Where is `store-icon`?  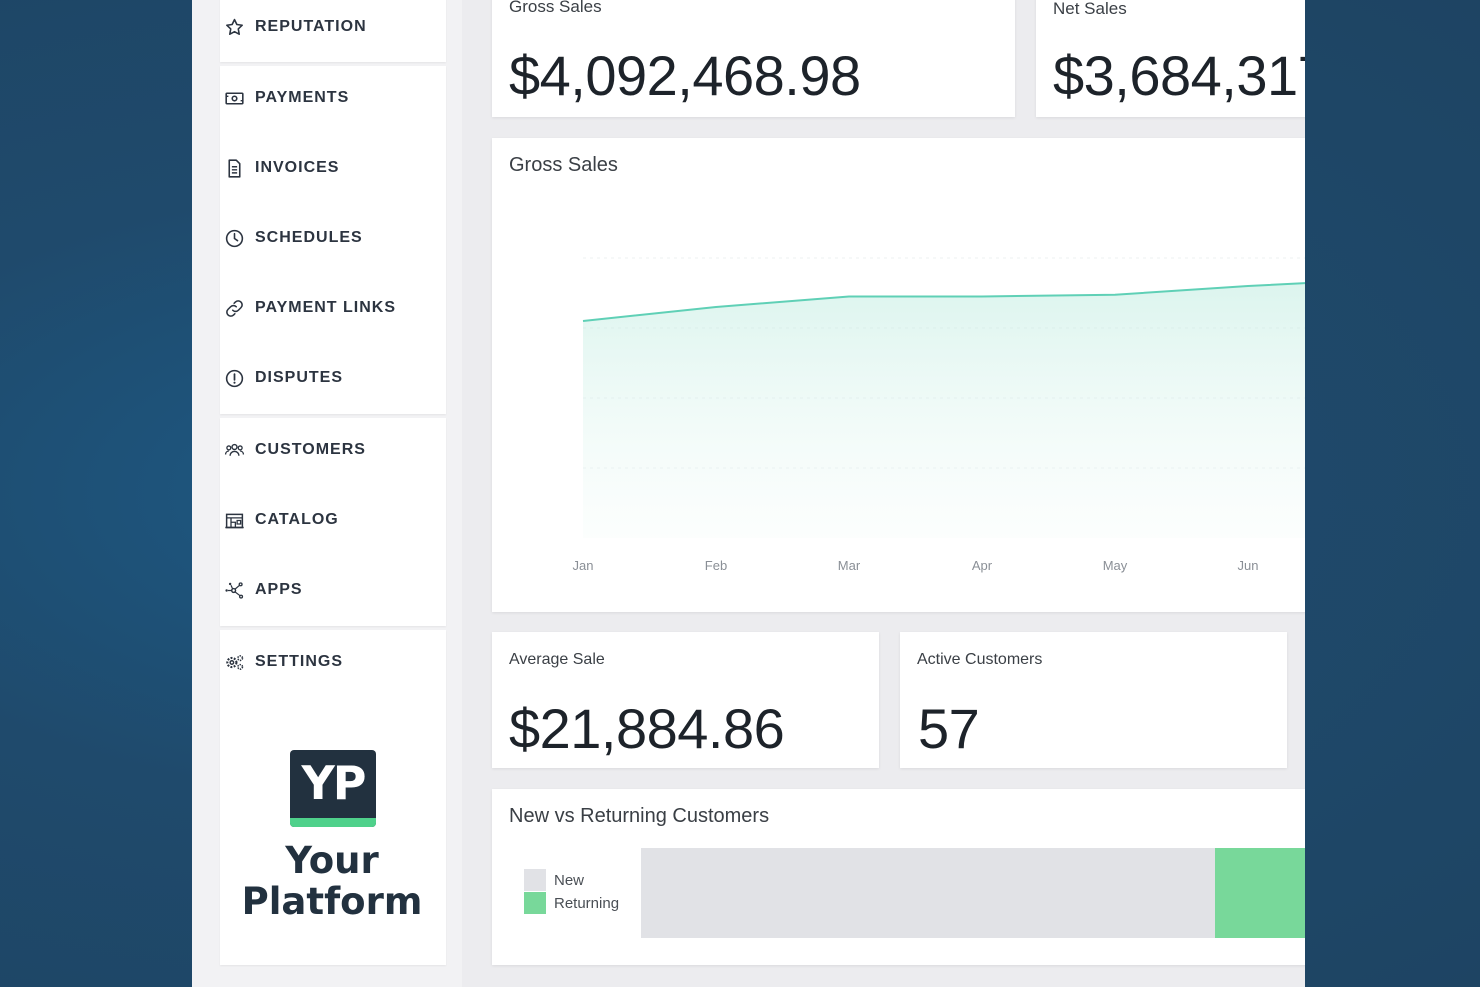 store-icon is located at coordinates (234, 520).